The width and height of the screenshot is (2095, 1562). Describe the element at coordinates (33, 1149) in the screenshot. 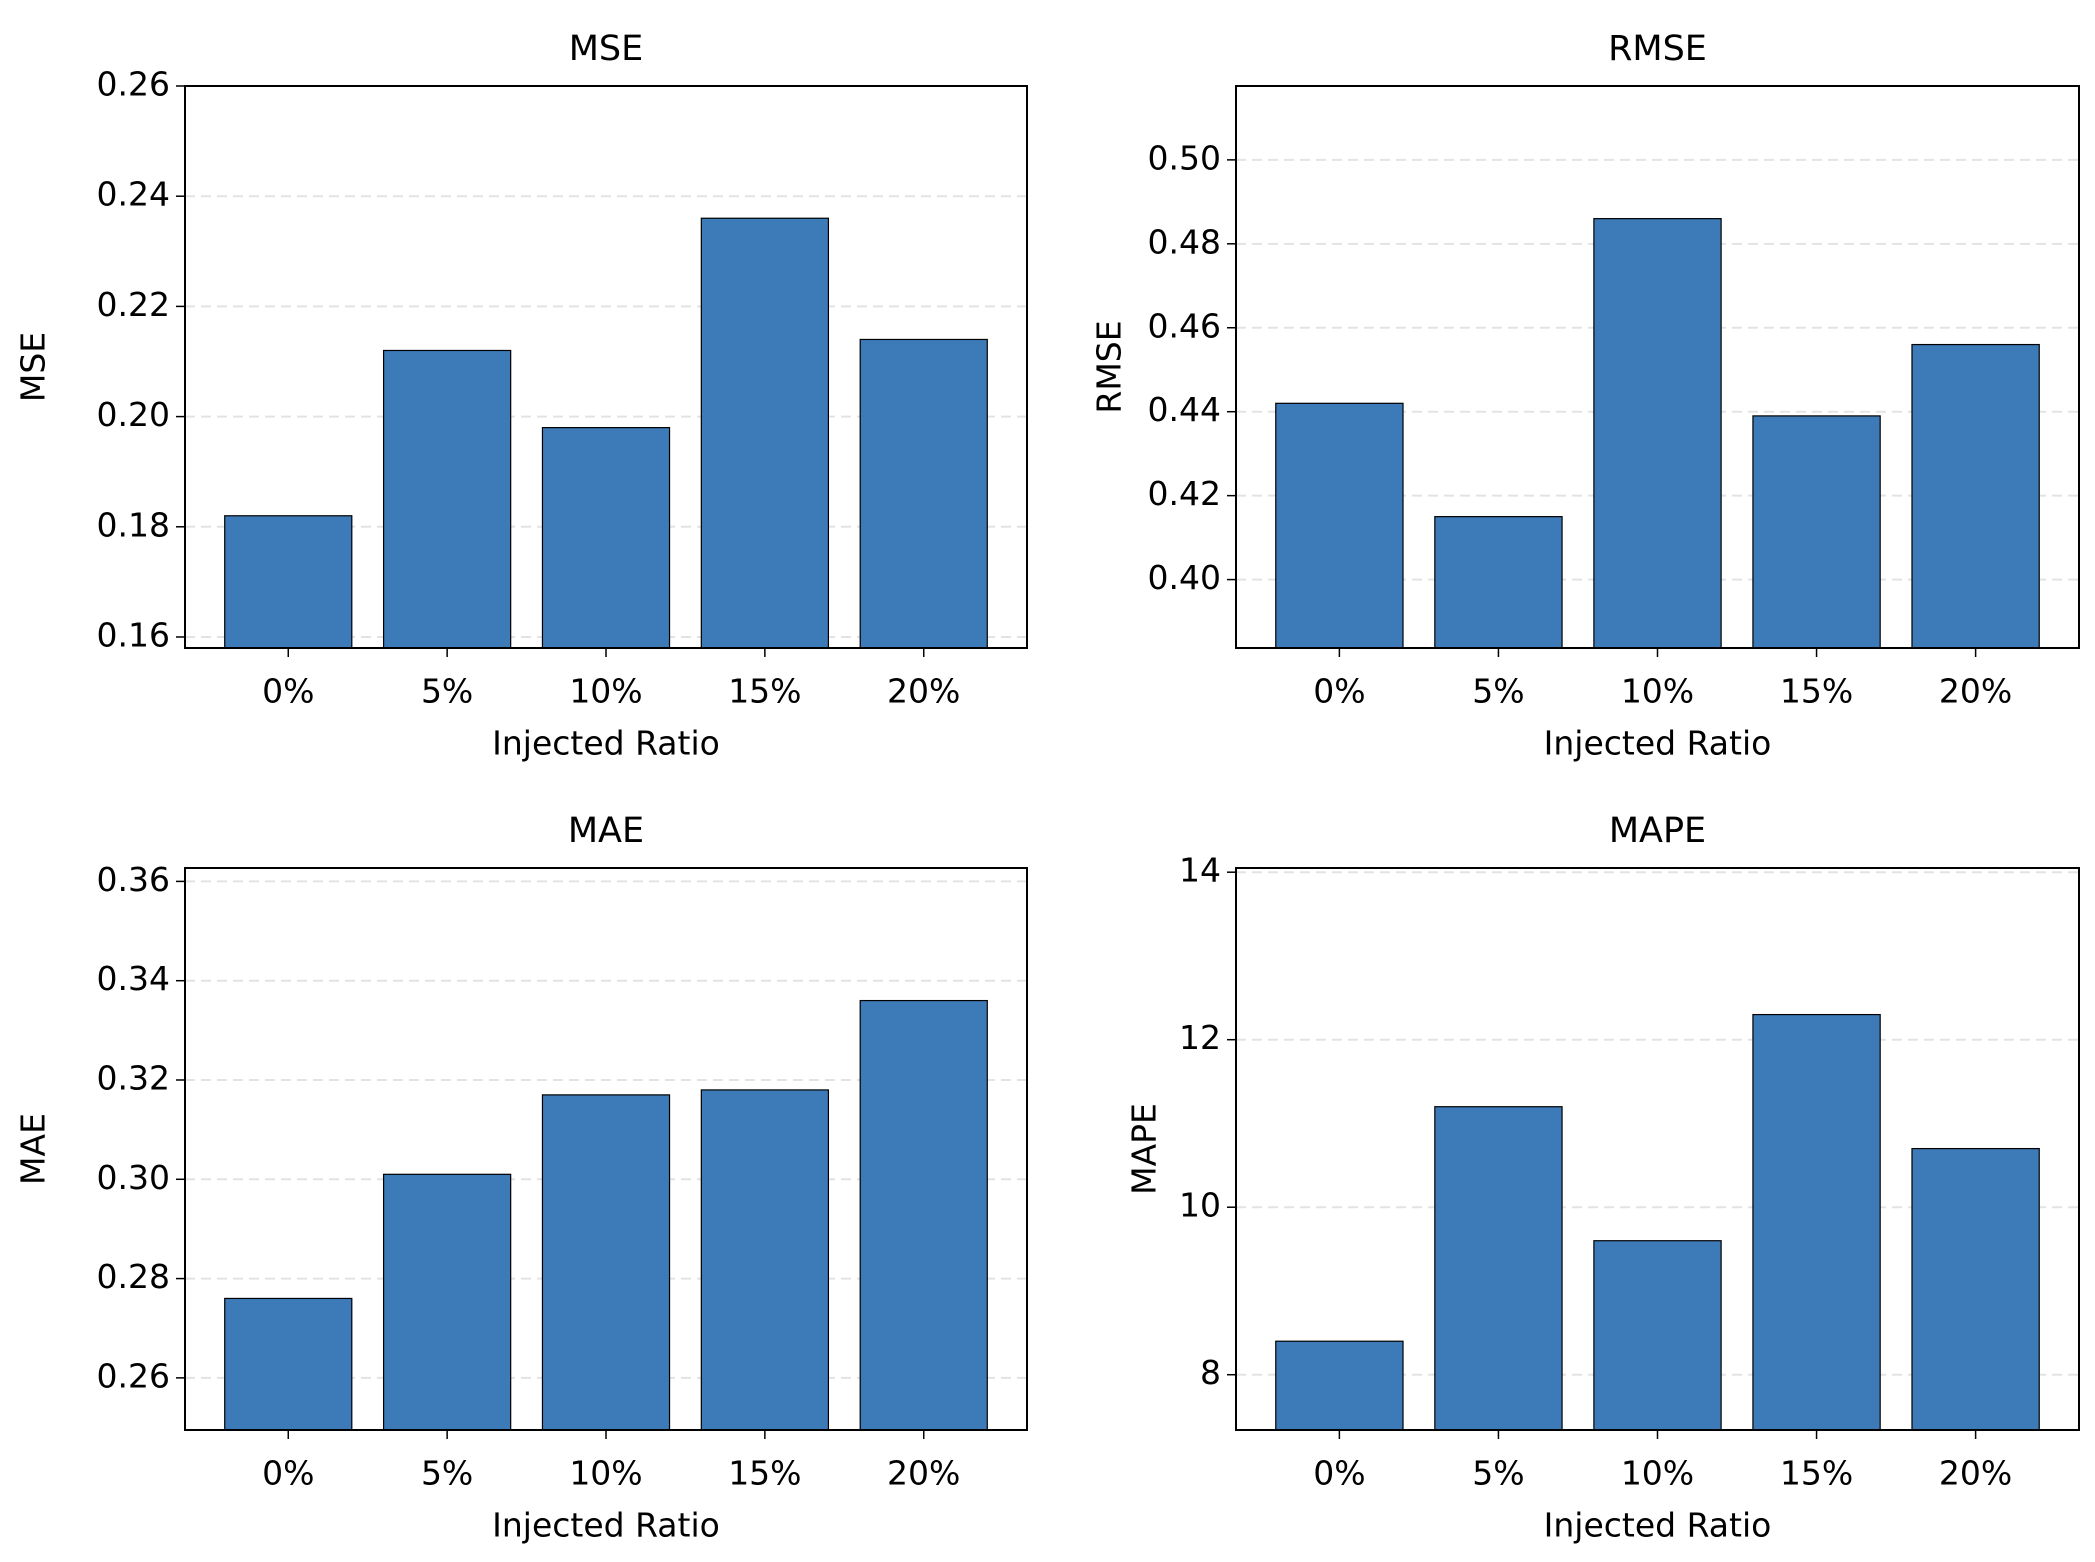

I see `y-axis-label: MAE` at that location.